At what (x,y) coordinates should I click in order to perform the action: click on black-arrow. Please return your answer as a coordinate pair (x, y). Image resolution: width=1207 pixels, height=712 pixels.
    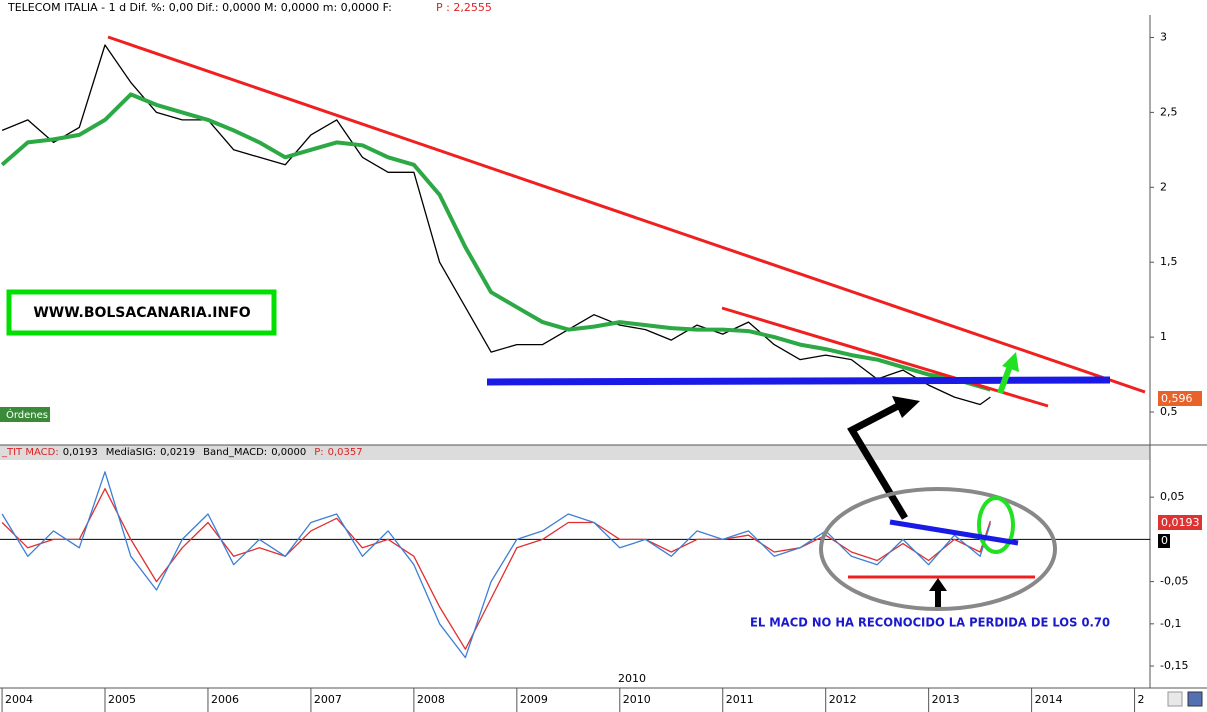
    Looking at the image, I should click on (877, 461).